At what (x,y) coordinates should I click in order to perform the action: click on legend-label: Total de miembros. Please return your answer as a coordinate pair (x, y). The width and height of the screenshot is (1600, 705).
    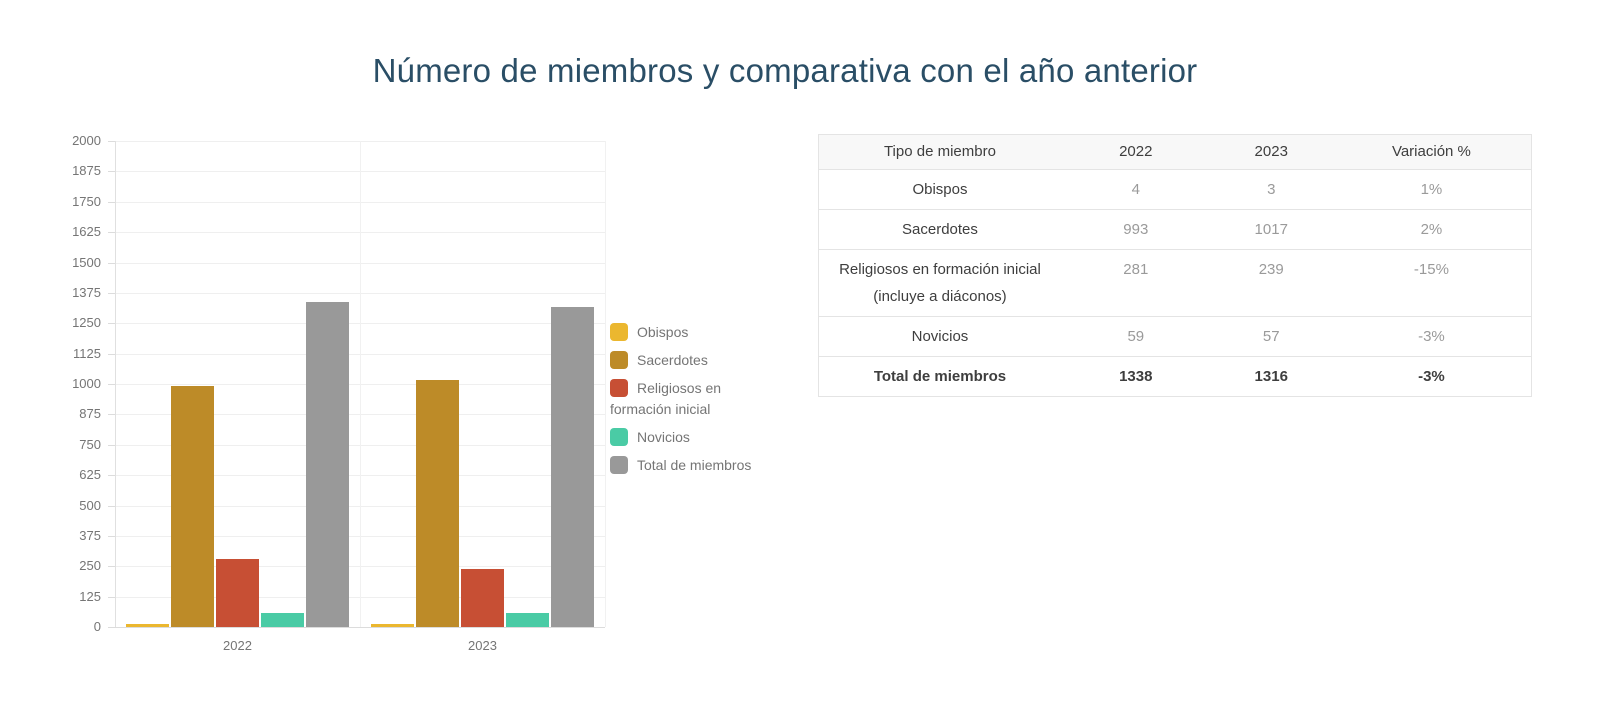
    Looking at the image, I should click on (694, 465).